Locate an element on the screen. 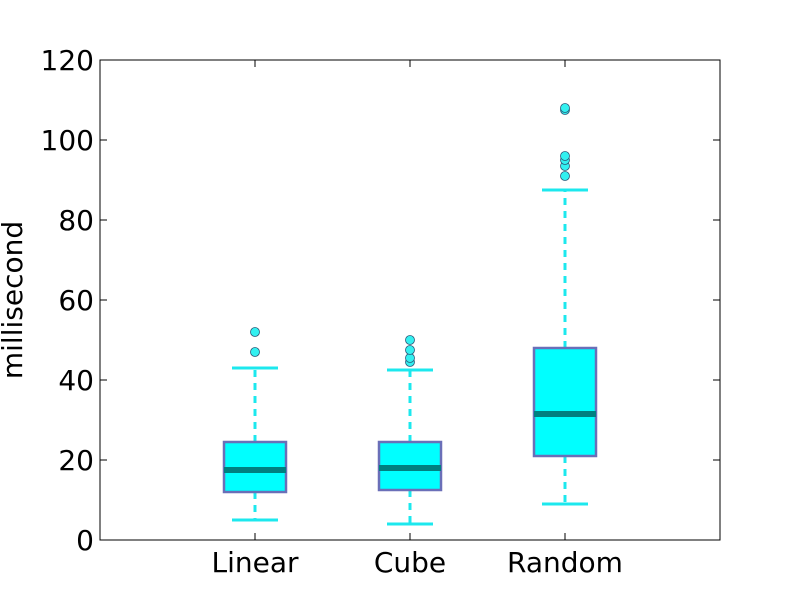  x-tick-label: Cube is located at coordinates (410, 562).